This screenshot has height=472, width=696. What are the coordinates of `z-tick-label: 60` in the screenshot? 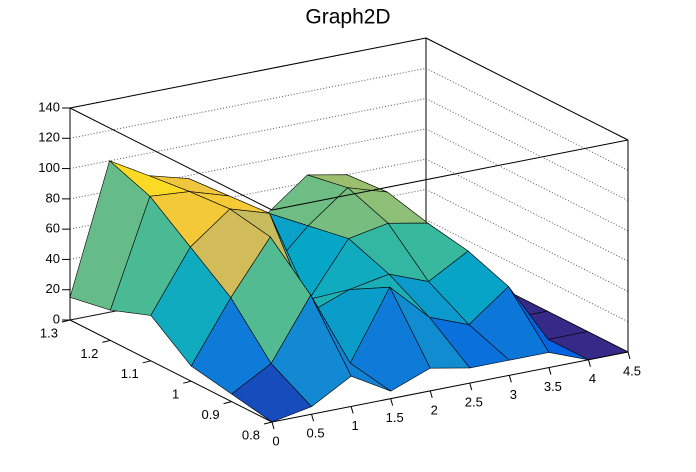 It's located at (53, 228).